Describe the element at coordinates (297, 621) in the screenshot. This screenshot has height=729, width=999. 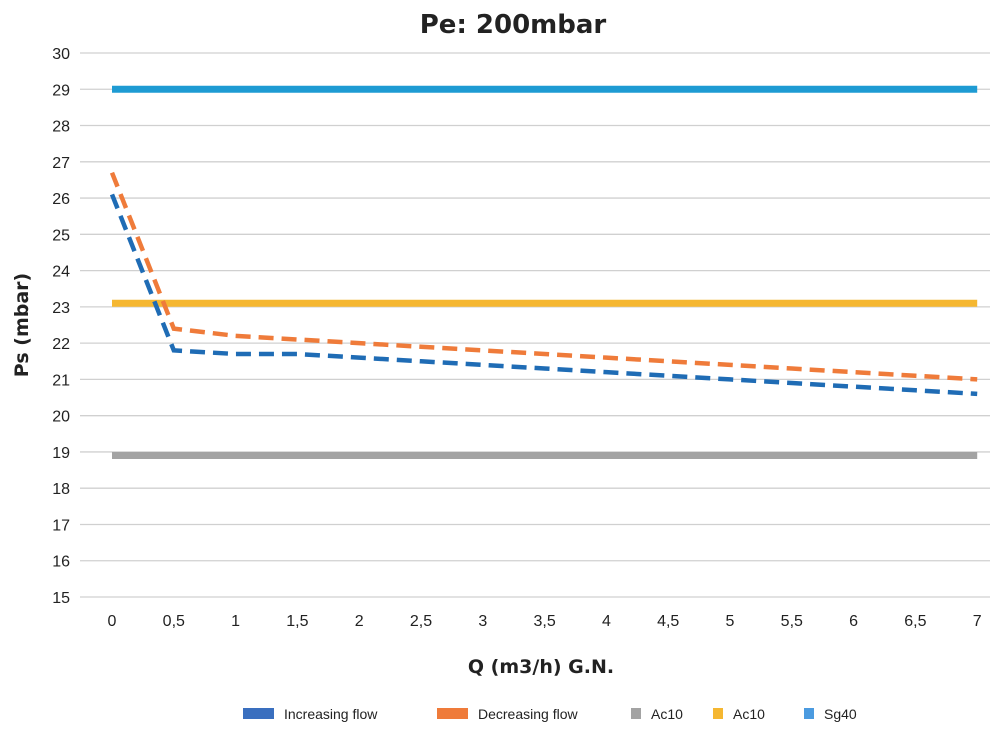
I see `x-tick-label: 1,5` at that location.